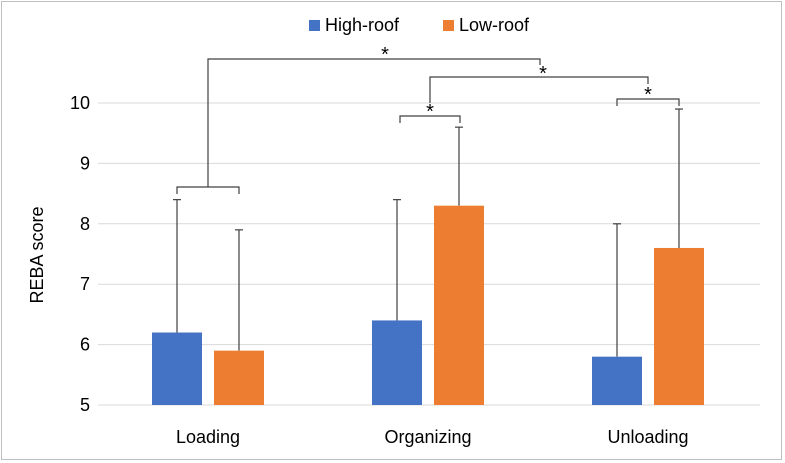 The height and width of the screenshot is (463, 785). Describe the element at coordinates (85, 284) in the screenshot. I see `y-tick-label: 7` at that location.